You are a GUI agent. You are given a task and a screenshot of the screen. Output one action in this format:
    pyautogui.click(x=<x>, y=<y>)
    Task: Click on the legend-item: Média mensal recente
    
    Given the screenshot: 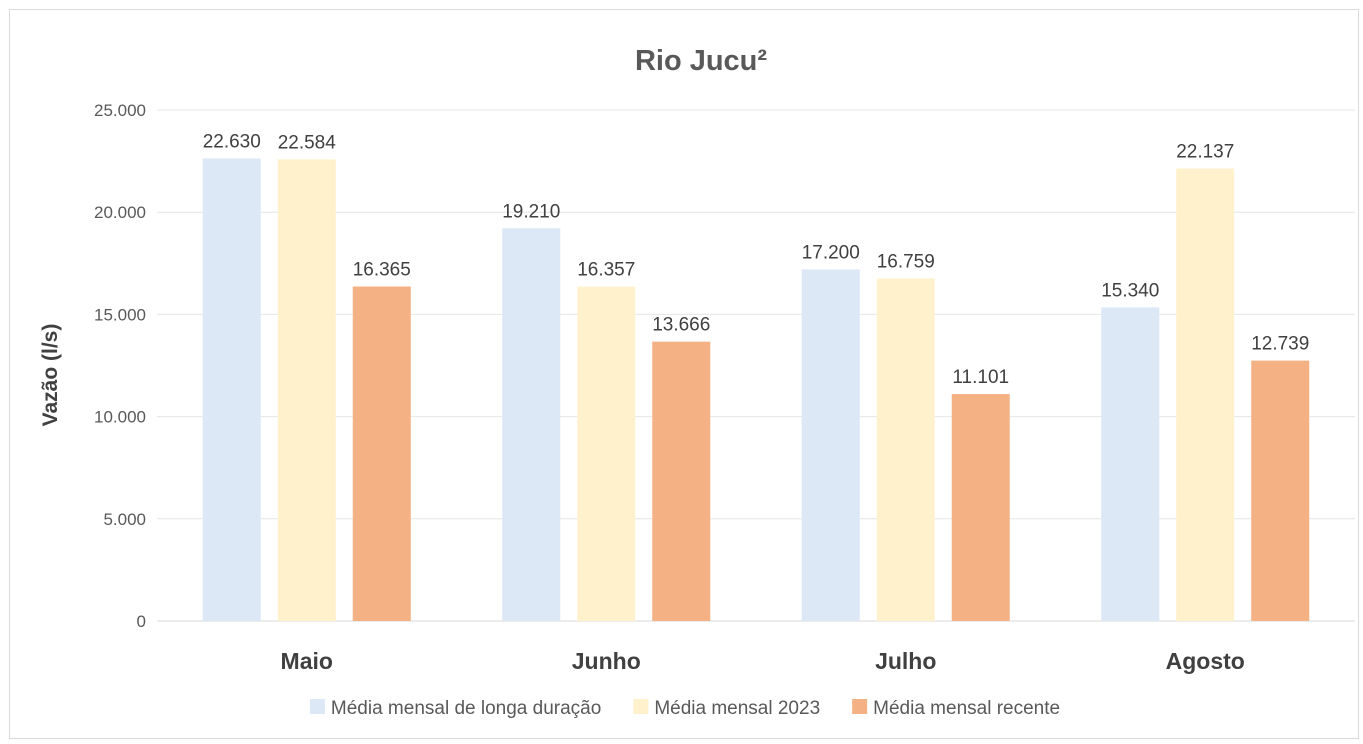 What is the action you would take?
    pyautogui.click(x=956, y=708)
    